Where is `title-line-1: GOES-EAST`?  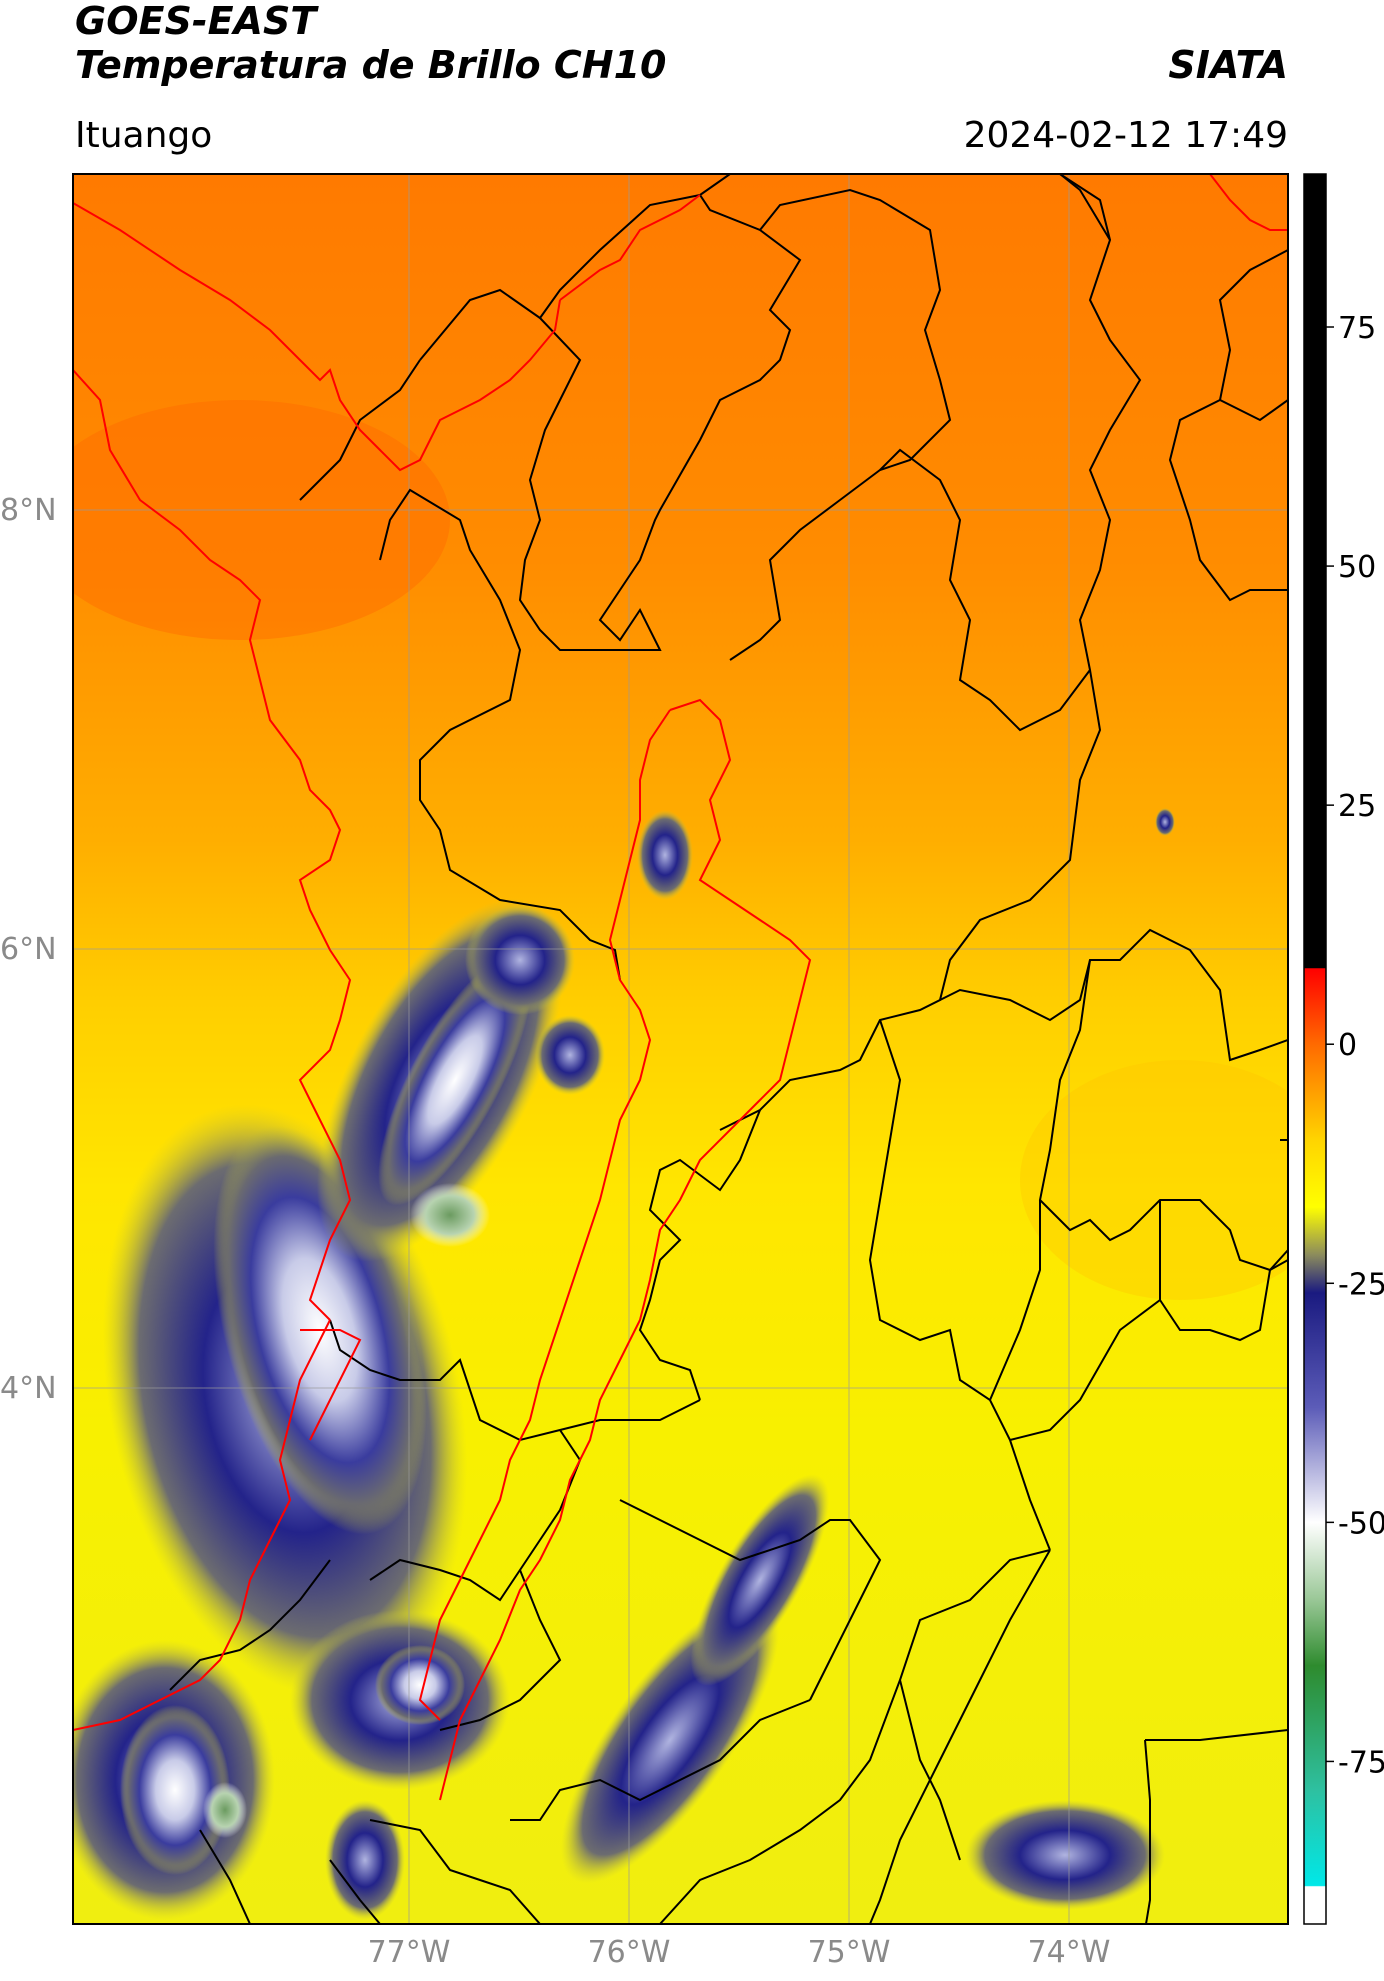 title-line-1: GOES-EAST is located at coordinates (196, 21).